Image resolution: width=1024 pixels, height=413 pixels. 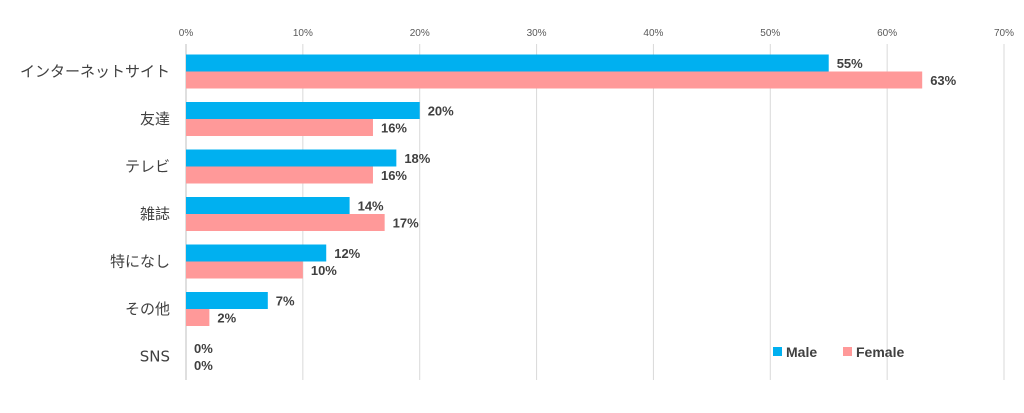 What do you see at coordinates (371, 206) in the screenshot?
I see `data-label-male: 14%` at bounding box center [371, 206].